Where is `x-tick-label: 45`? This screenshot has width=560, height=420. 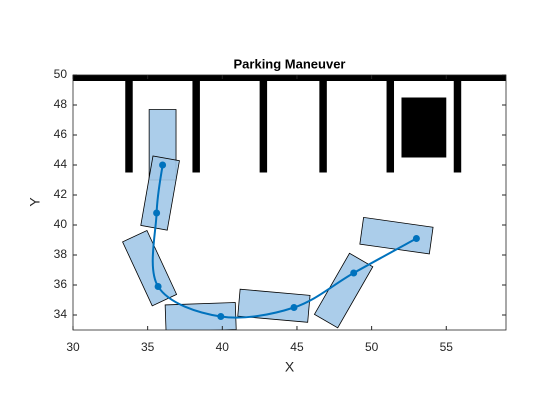 x-tick-label: 45 is located at coordinates (297, 347).